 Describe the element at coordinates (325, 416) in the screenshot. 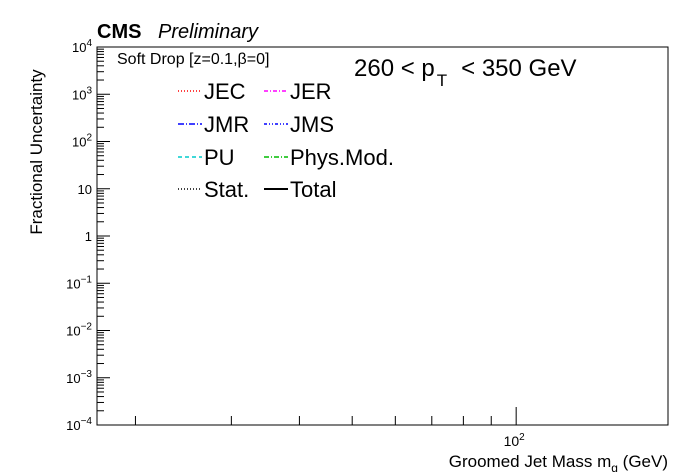

I see `x-axis-ticks` at that location.